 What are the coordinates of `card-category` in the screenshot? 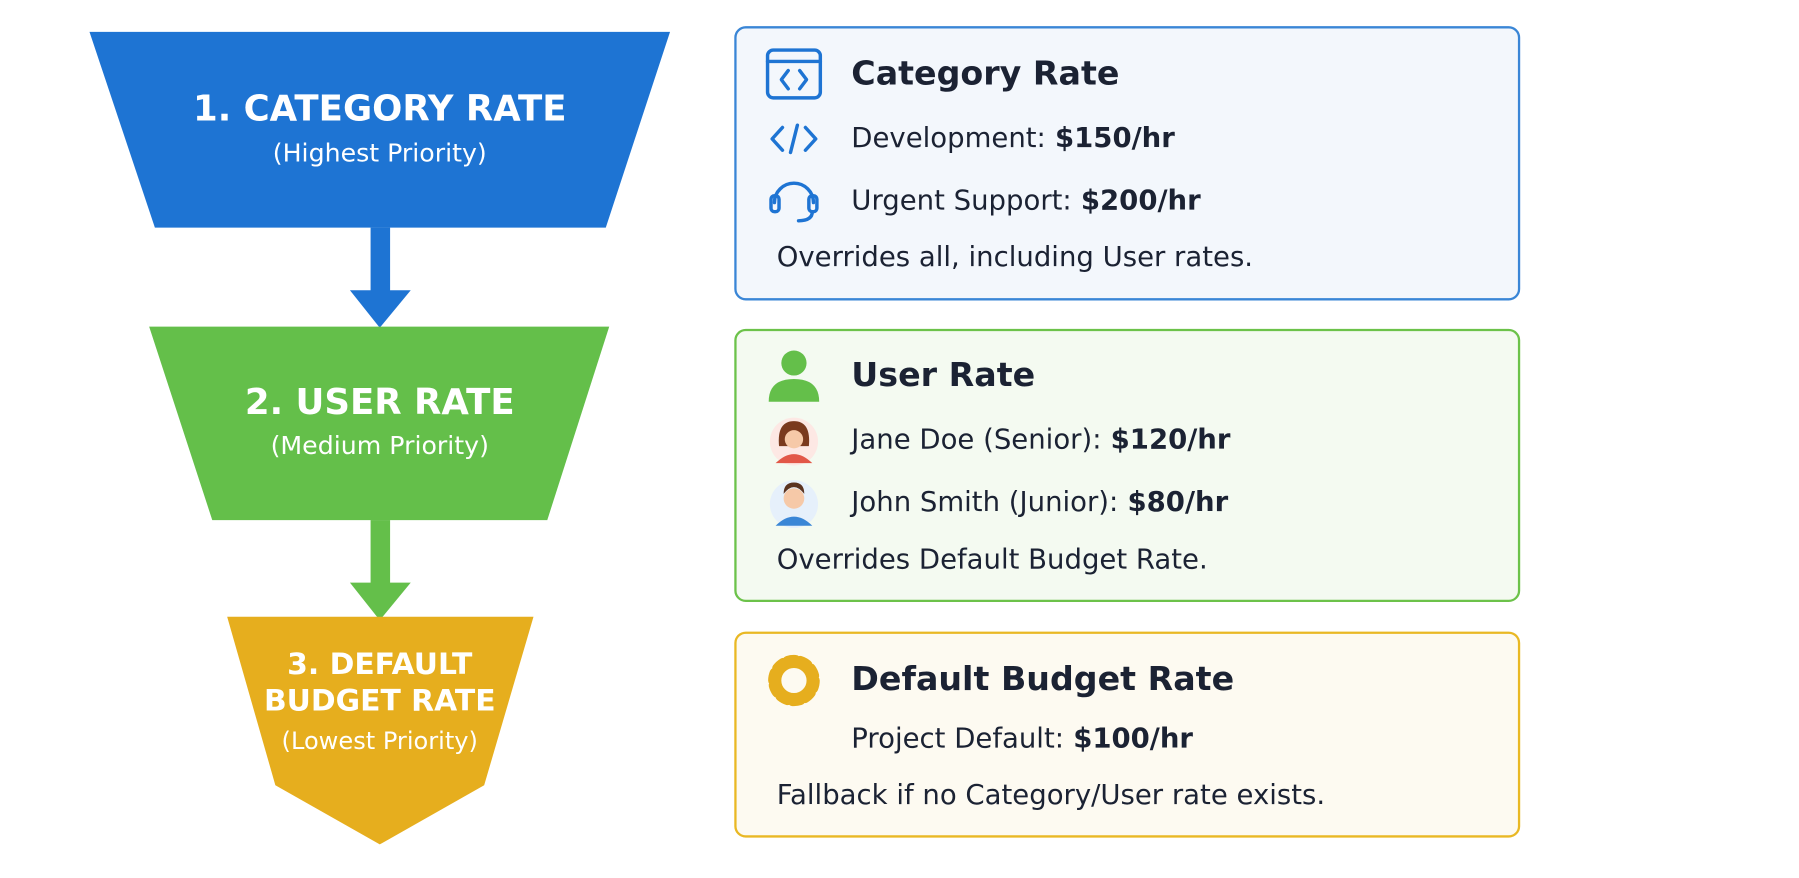 It's located at (1127, 163).